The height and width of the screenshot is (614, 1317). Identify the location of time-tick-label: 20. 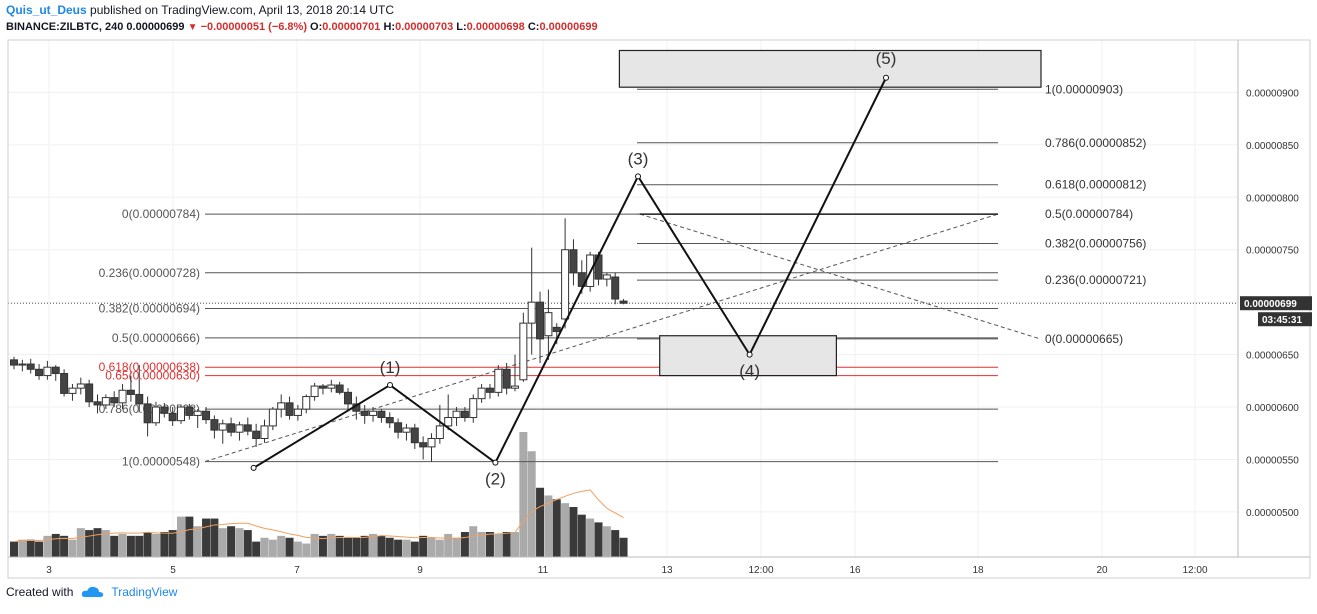
(1102, 570).